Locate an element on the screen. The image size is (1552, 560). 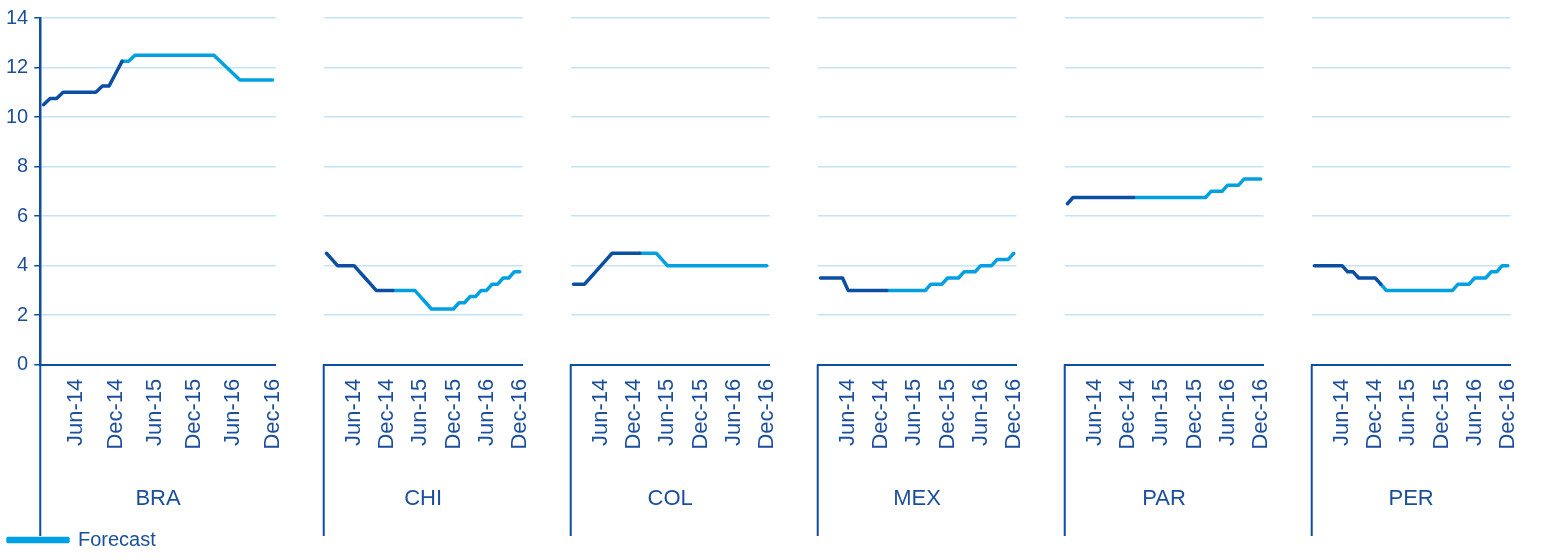
x-axis-title: CHI is located at coordinates (423, 497).